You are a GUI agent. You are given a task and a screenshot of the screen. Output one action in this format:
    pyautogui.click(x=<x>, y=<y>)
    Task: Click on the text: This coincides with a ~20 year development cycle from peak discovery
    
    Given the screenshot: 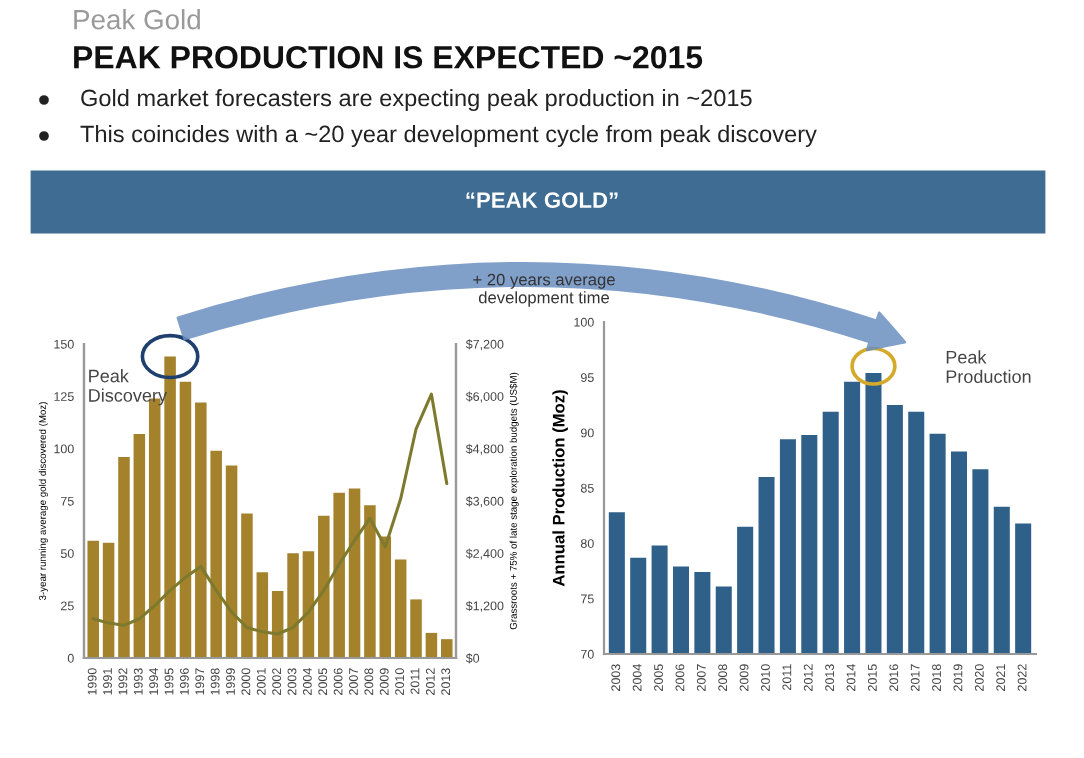 What is the action you would take?
    pyautogui.click(x=448, y=136)
    